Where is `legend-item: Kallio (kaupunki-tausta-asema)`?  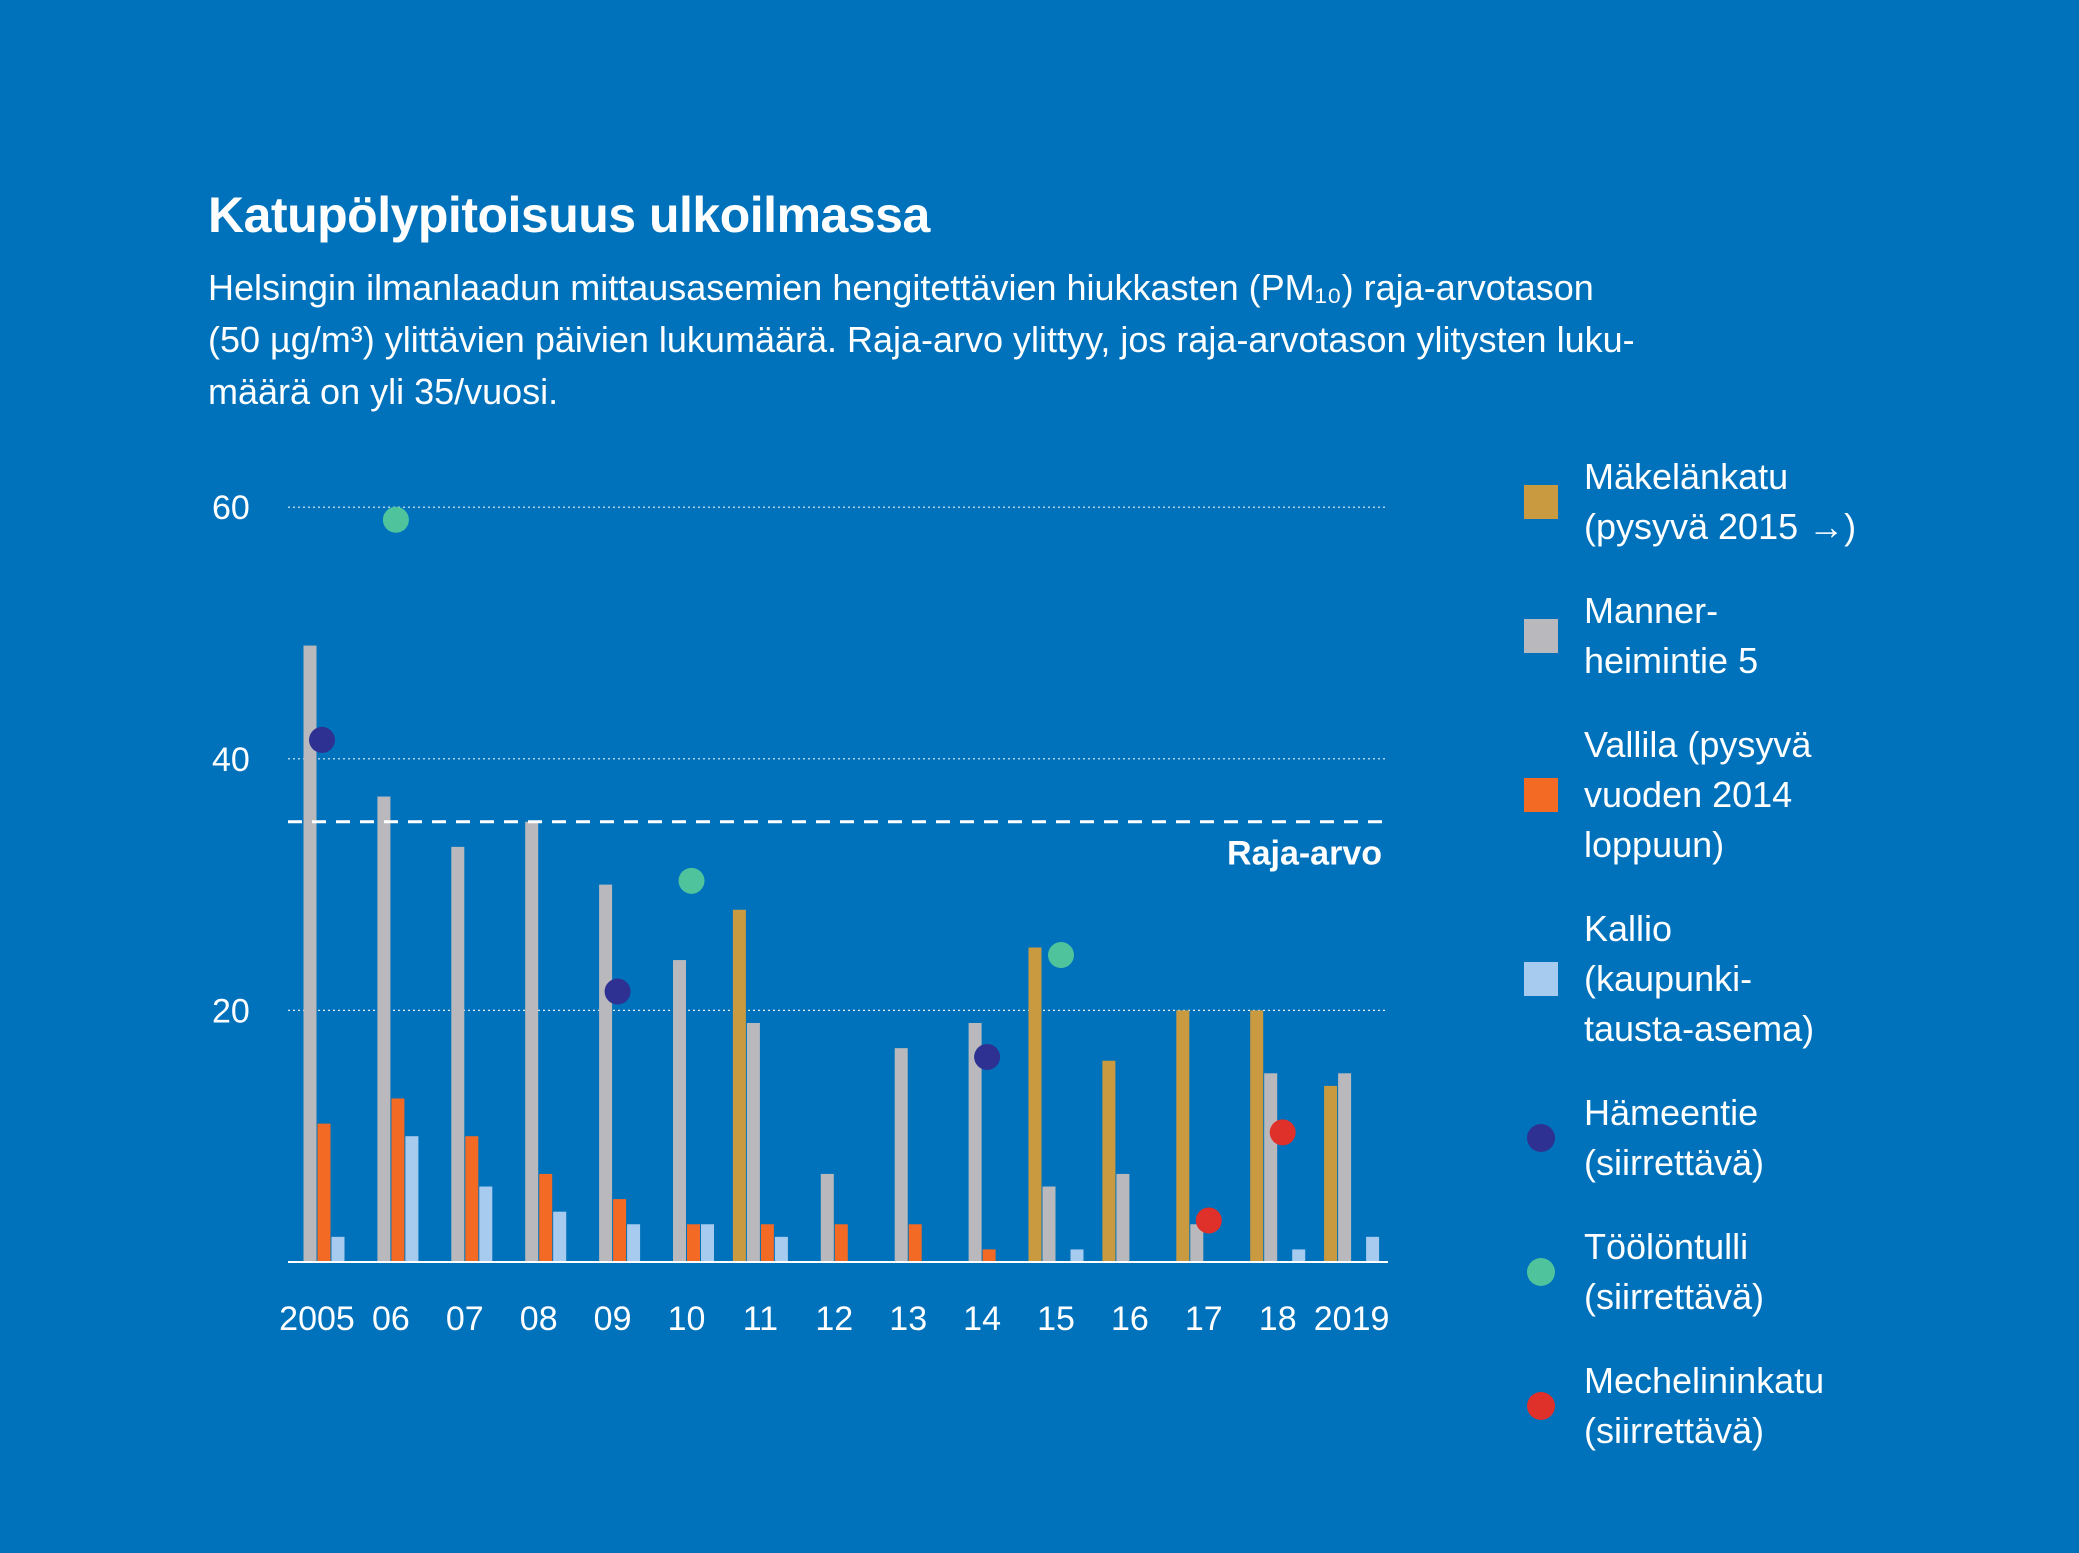
legend-item: Kallio (kaupunki-tausta-asema) is located at coordinates (1780, 979).